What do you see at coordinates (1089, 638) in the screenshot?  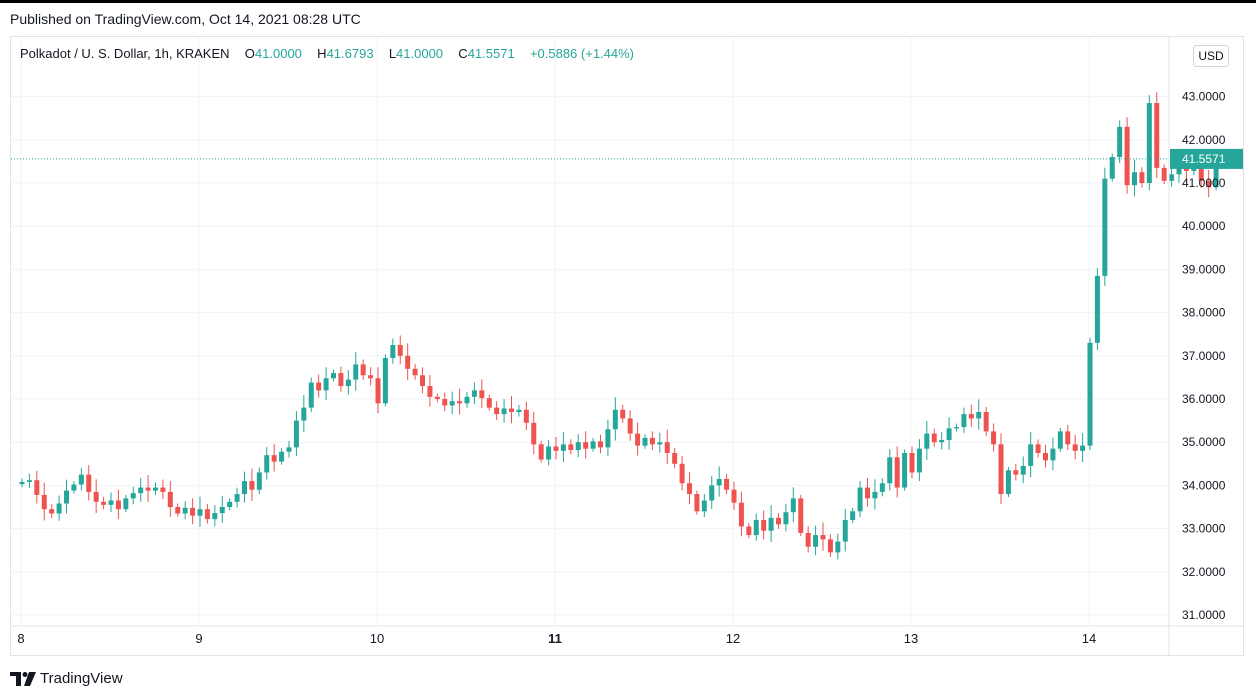 I see `time-tick-label: 14` at bounding box center [1089, 638].